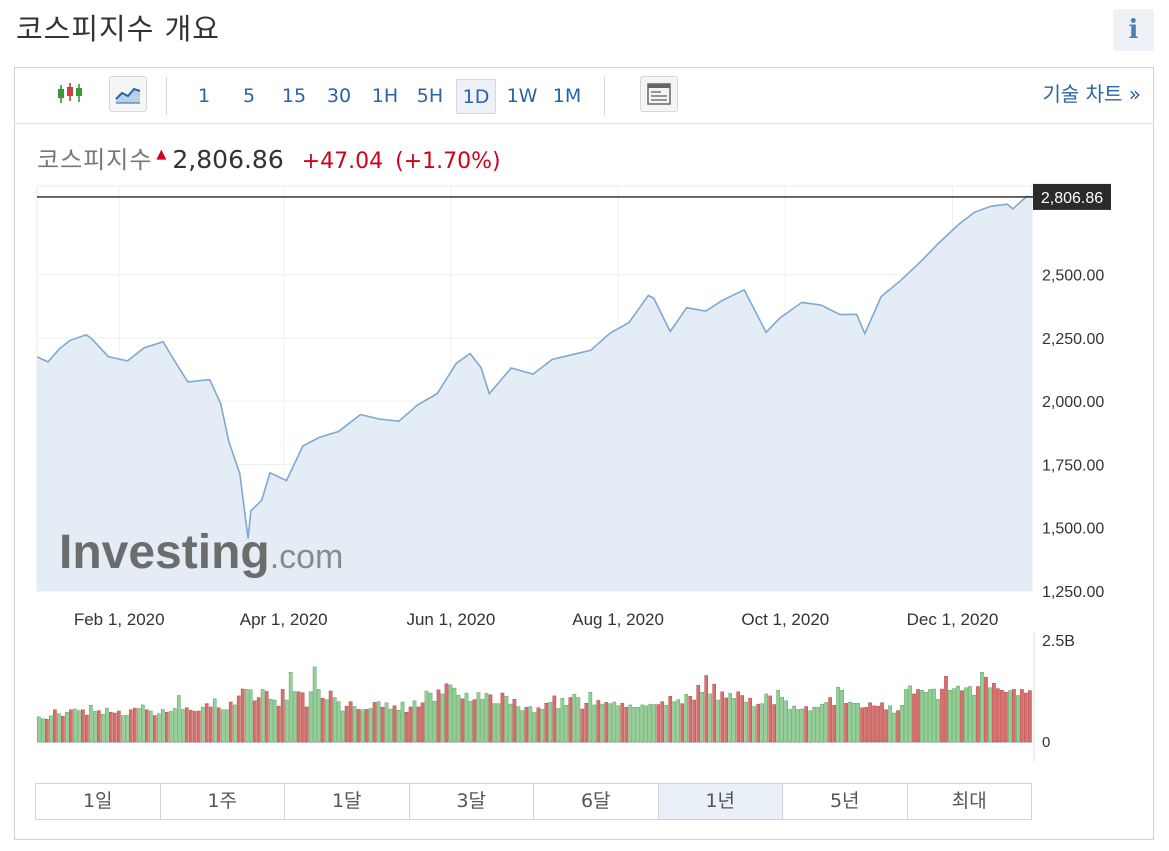 This screenshot has width=1169, height=851. Describe the element at coordinates (969, 801) in the screenshot. I see `range-max: 최대` at that location.